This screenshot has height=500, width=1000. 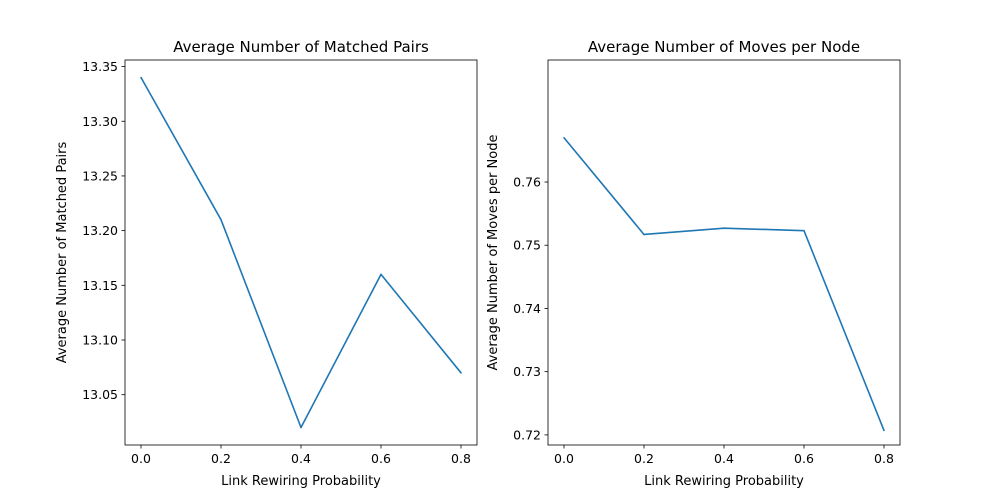 I want to click on chart-title: Average Number of Moves per Node, so click(x=724, y=47).